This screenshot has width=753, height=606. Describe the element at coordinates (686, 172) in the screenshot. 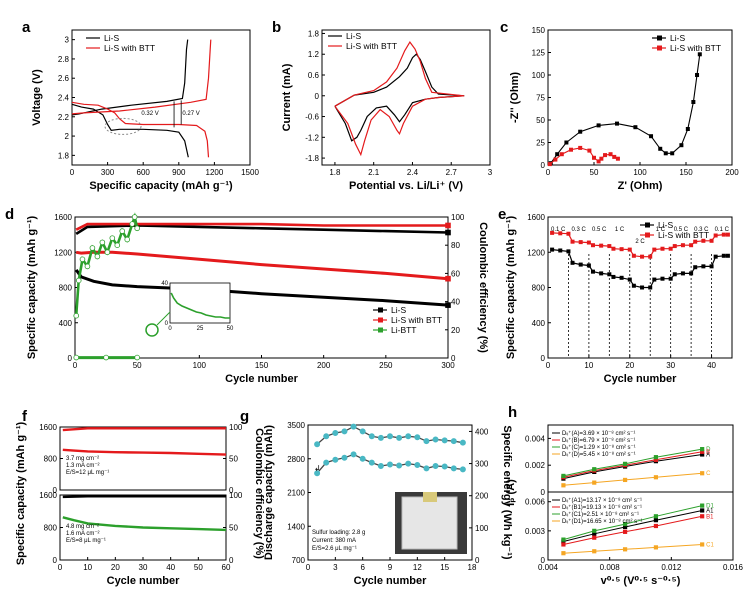

I see `panel-c-xtick-label: 150` at that location.